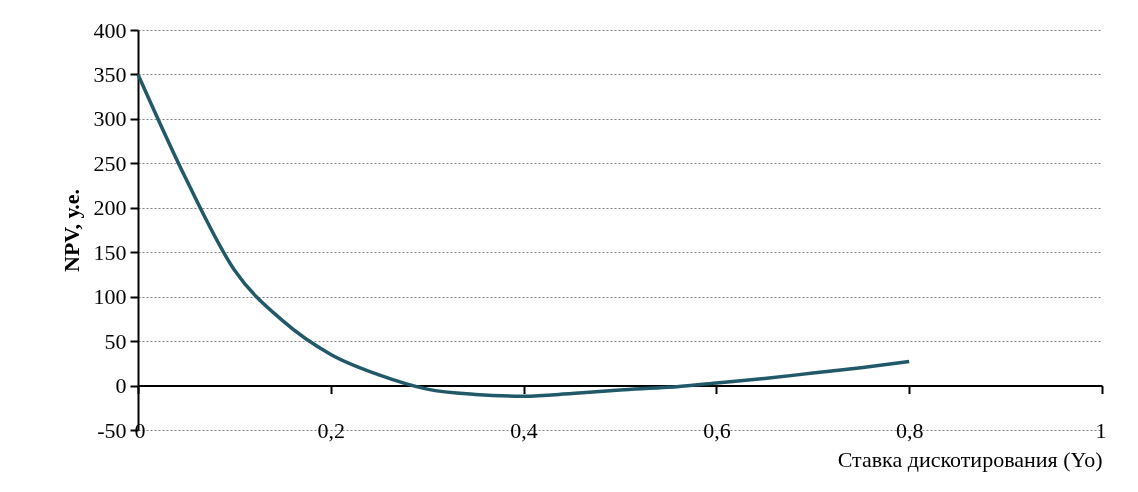  I want to click on x-tick-label: 0,4, so click(524, 430).